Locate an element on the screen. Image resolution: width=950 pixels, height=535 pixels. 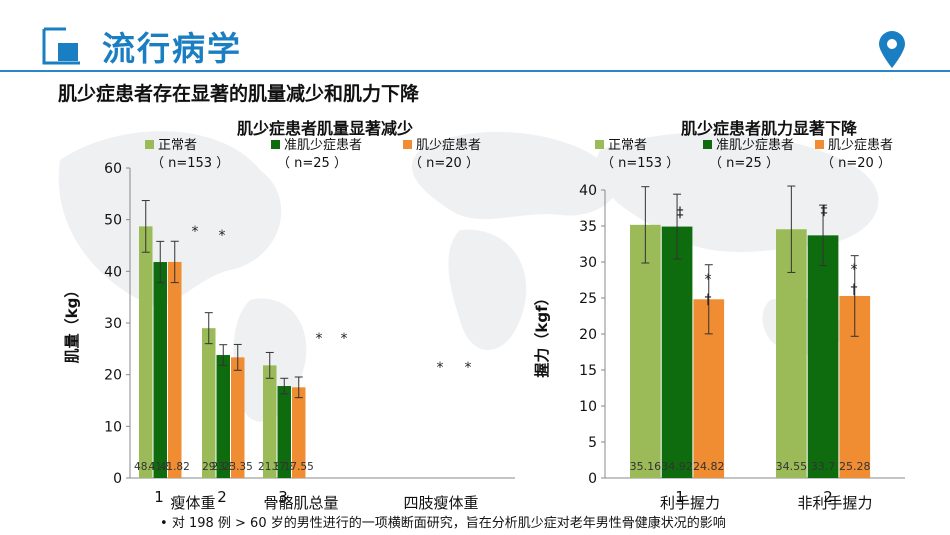
y-axis-label: 肌量（kg） is located at coordinates (72, 323).